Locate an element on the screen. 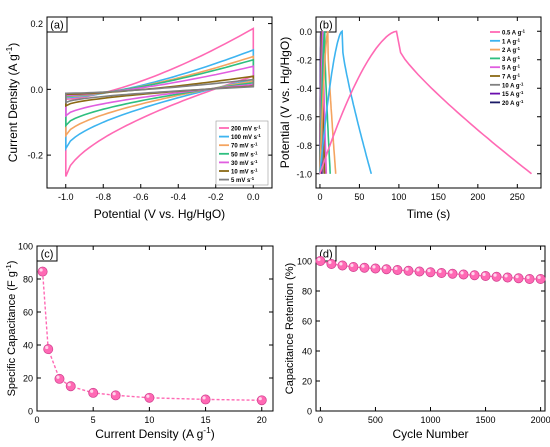 Image resolution: width=550 pixels, height=447 pixels. y-axis-label: Capacitance Retention (%) is located at coordinates (290, 328).